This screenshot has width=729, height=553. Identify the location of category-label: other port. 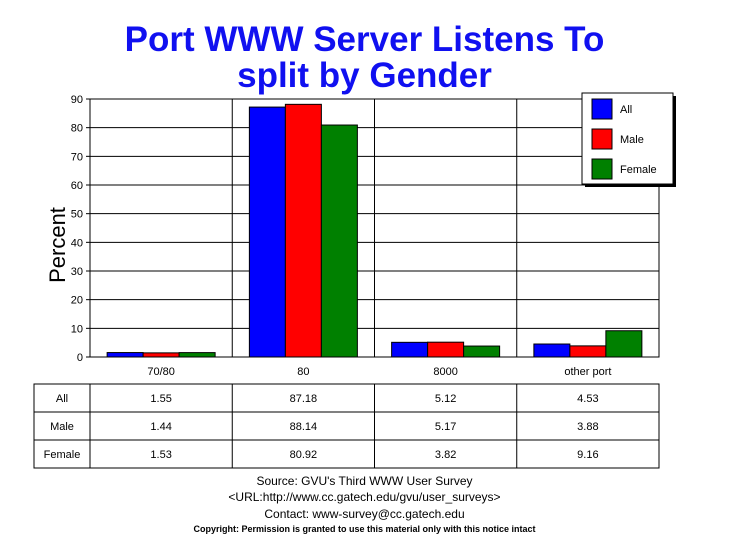
(587, 372).